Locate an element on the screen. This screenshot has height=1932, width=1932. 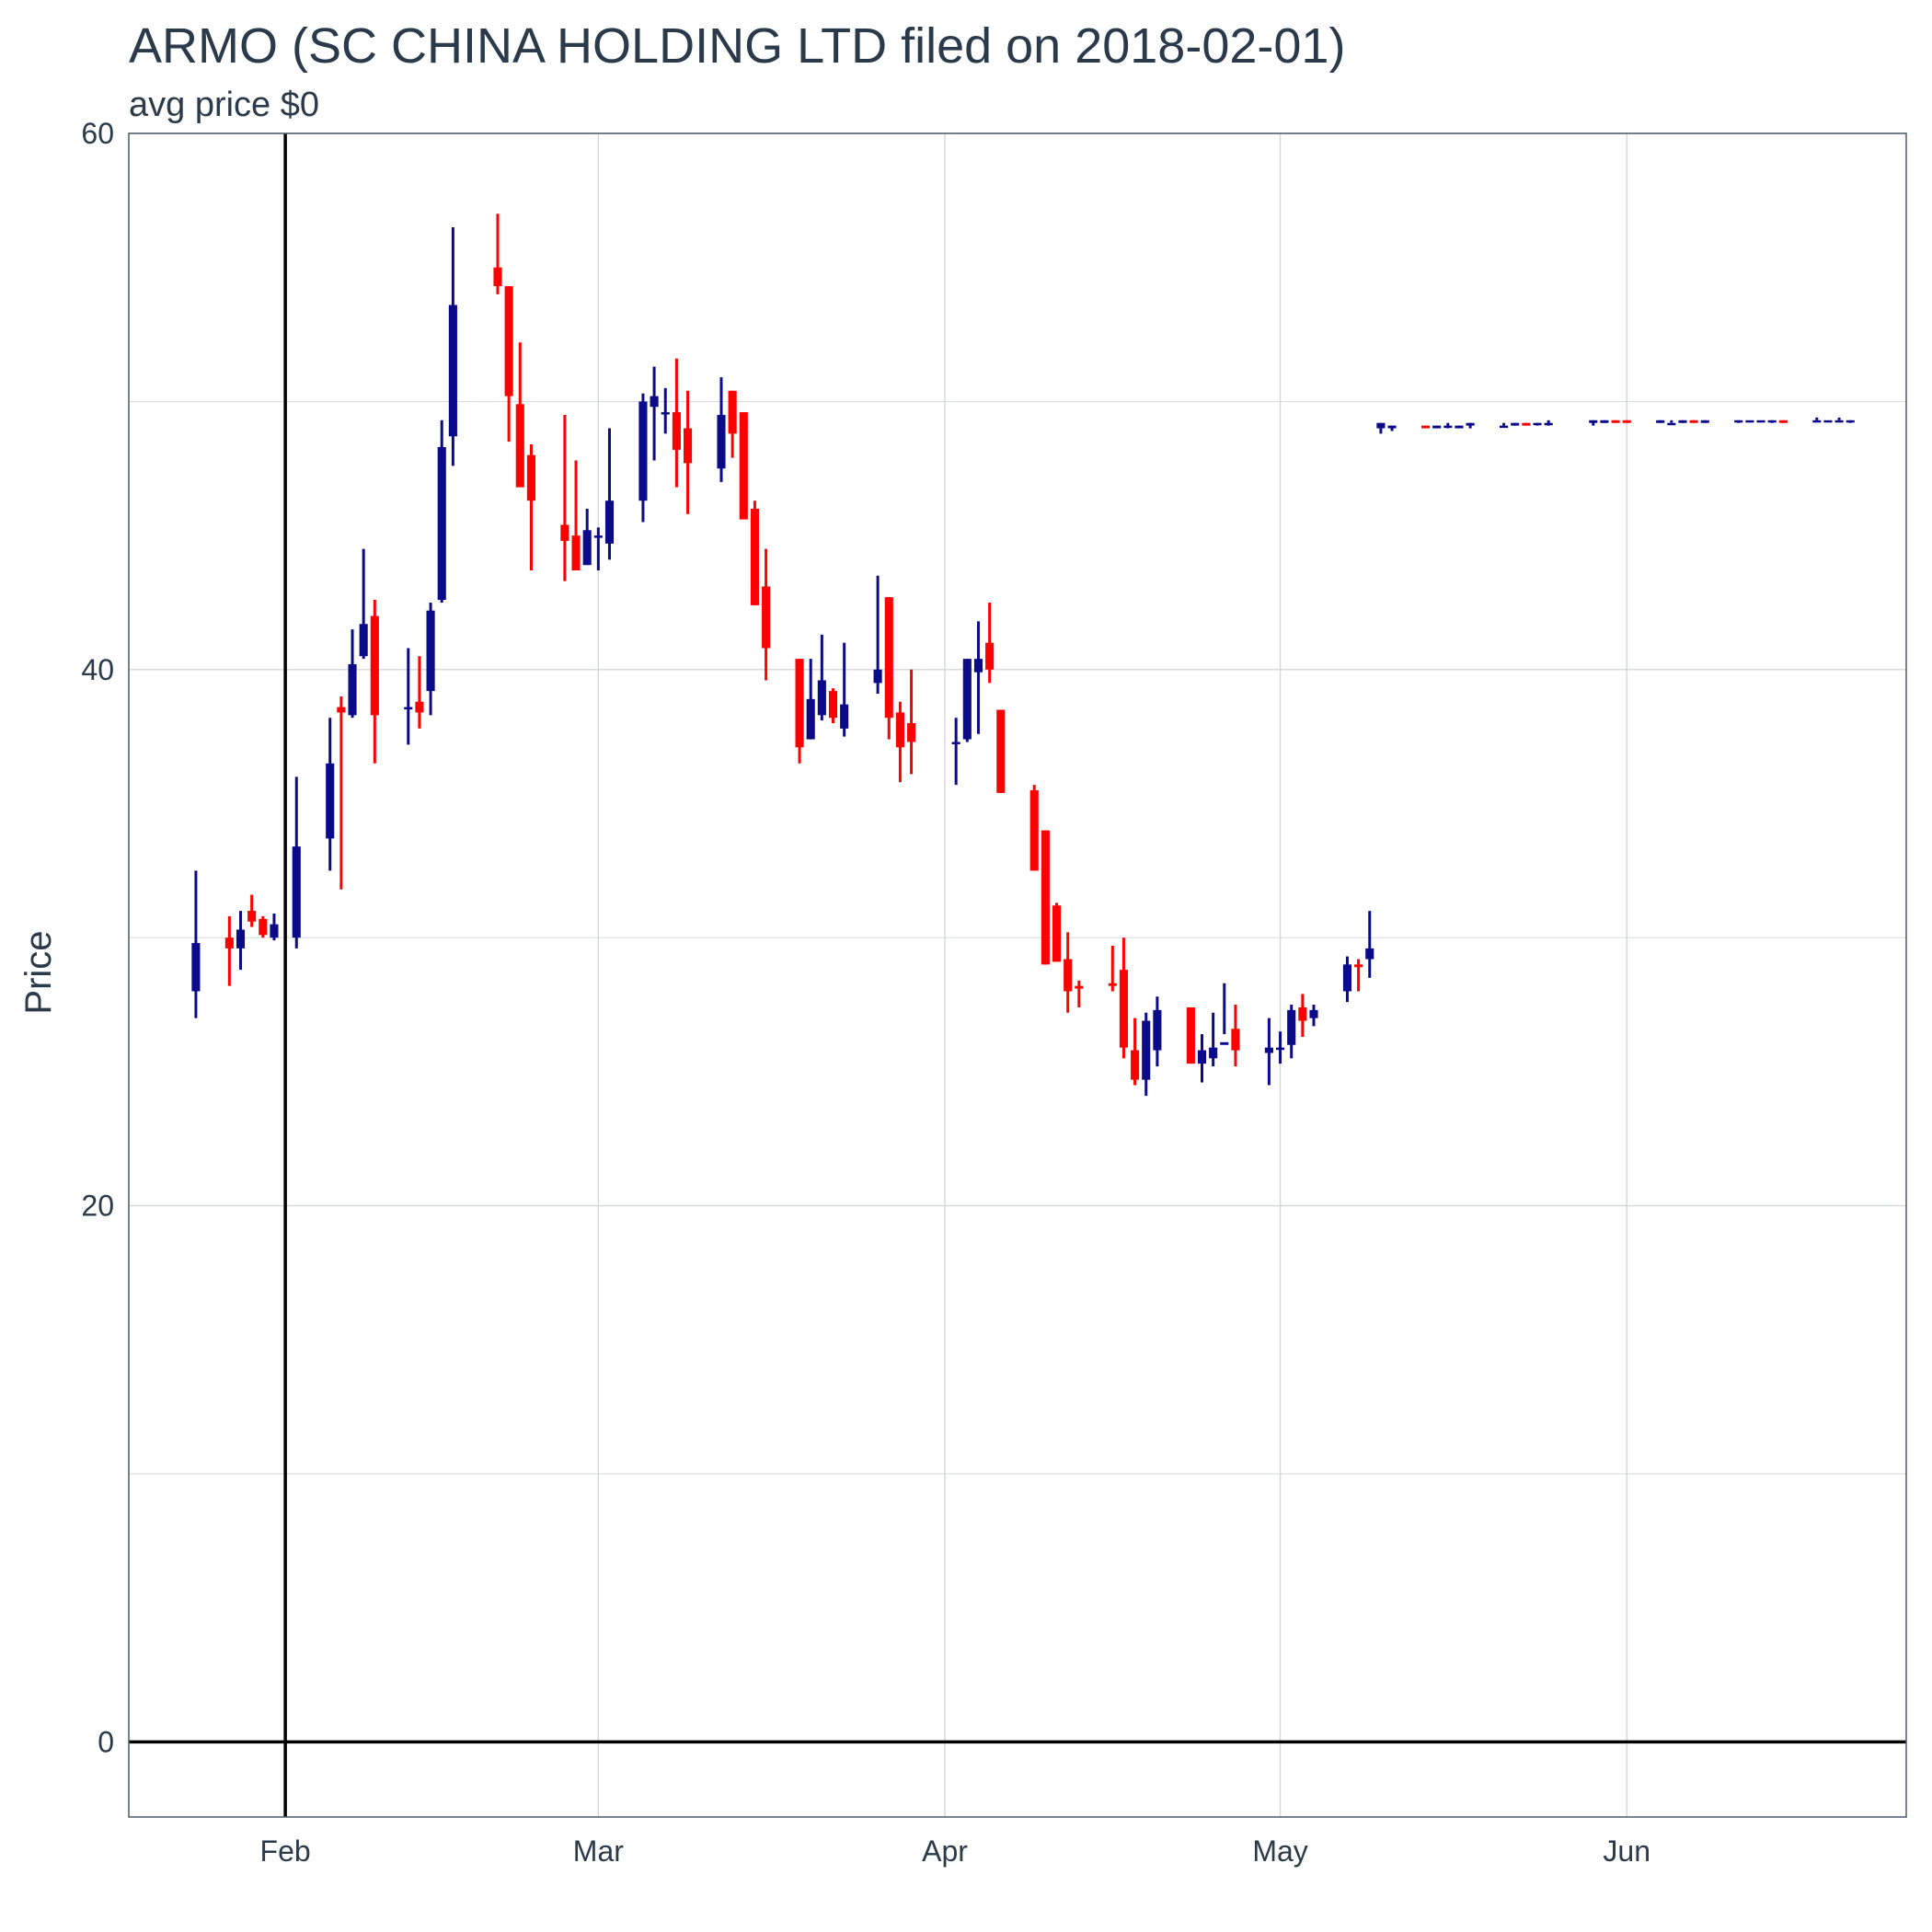
y-axis-ticks: 0 20 40 60 is located at coordinates (97, 937).